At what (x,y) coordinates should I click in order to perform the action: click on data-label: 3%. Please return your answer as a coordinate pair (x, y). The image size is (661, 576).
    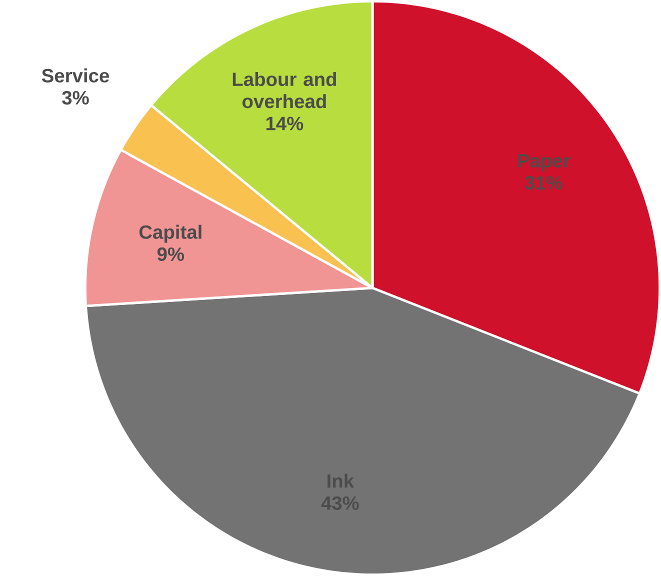
    Looking at the image, I should click on (75, 98).